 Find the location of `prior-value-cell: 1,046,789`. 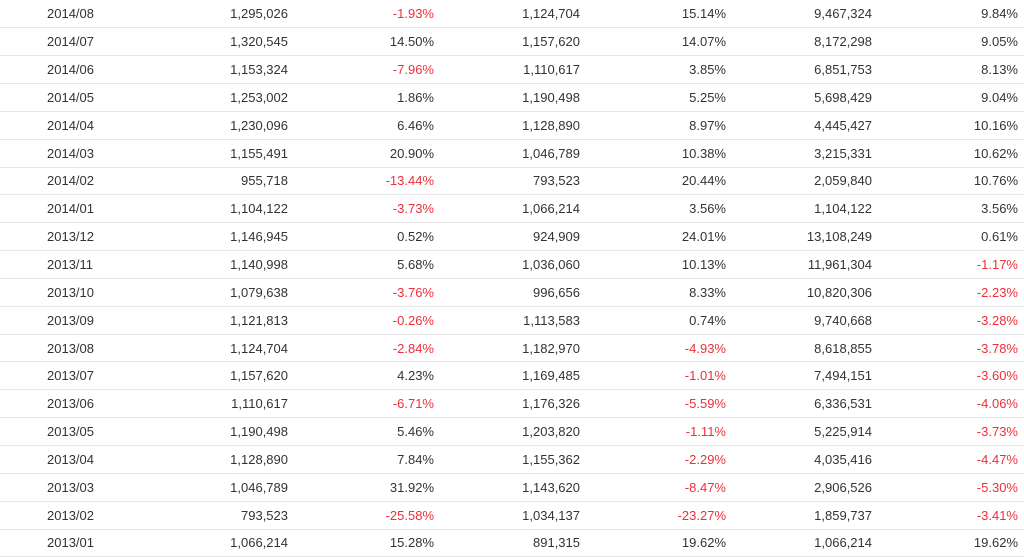

prior-value-cell: 1,046,789 is located at coordinates (519, 153).